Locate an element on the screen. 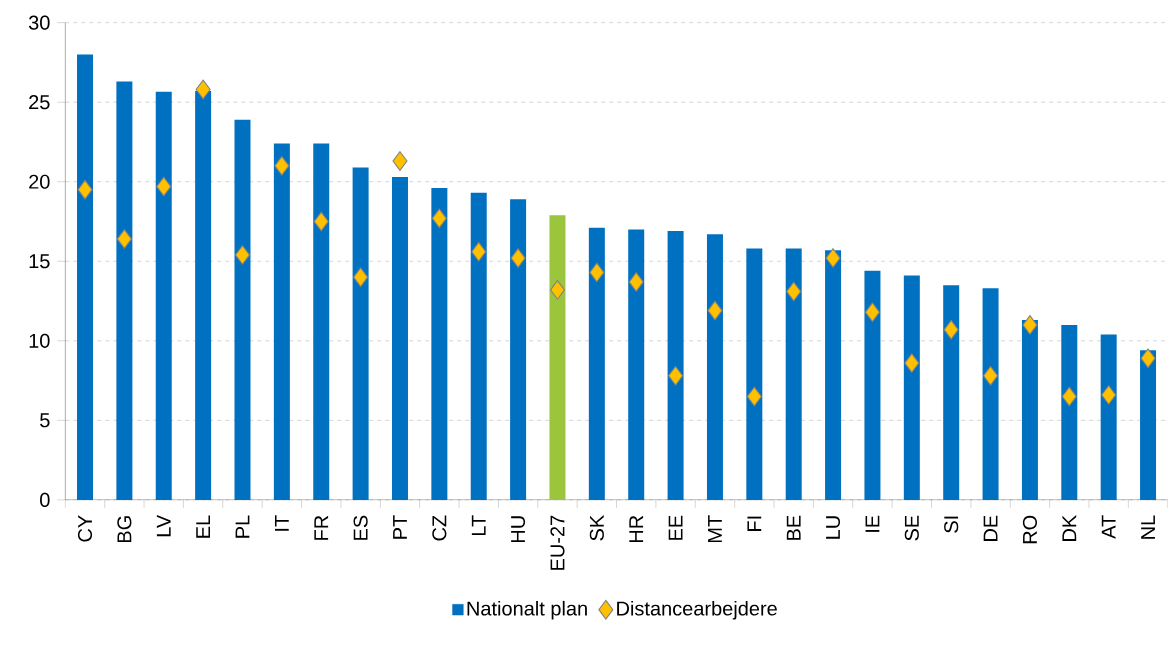 This screenshot has width=1168, height=646. x-tick-label: LV is located at coordinates (163, 525).